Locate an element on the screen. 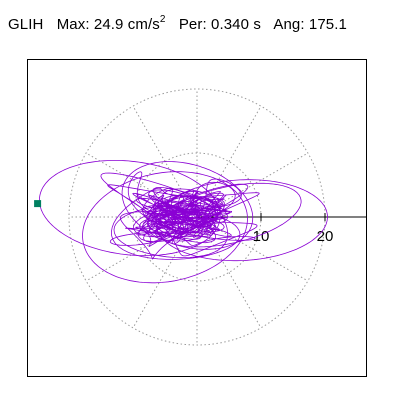 This screenshot has height=400, width=400. period-value: 0.340 s is located at coordinates (236, 24).